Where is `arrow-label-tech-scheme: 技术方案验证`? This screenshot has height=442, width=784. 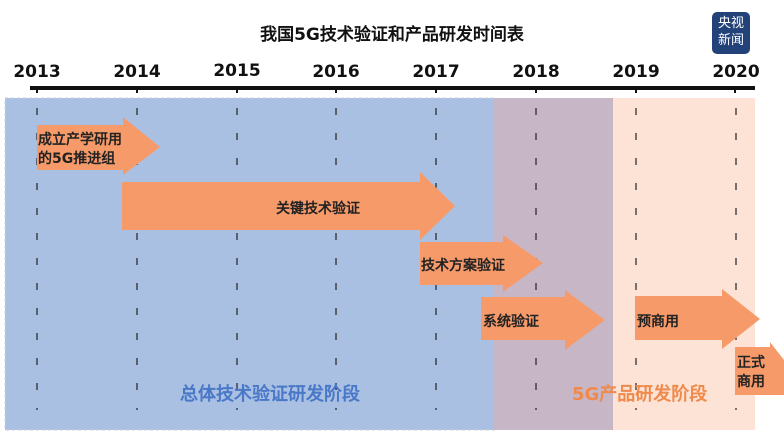 arrow-label-tech-scheme: 技术方案验证 is located at coordinates (463, 265).